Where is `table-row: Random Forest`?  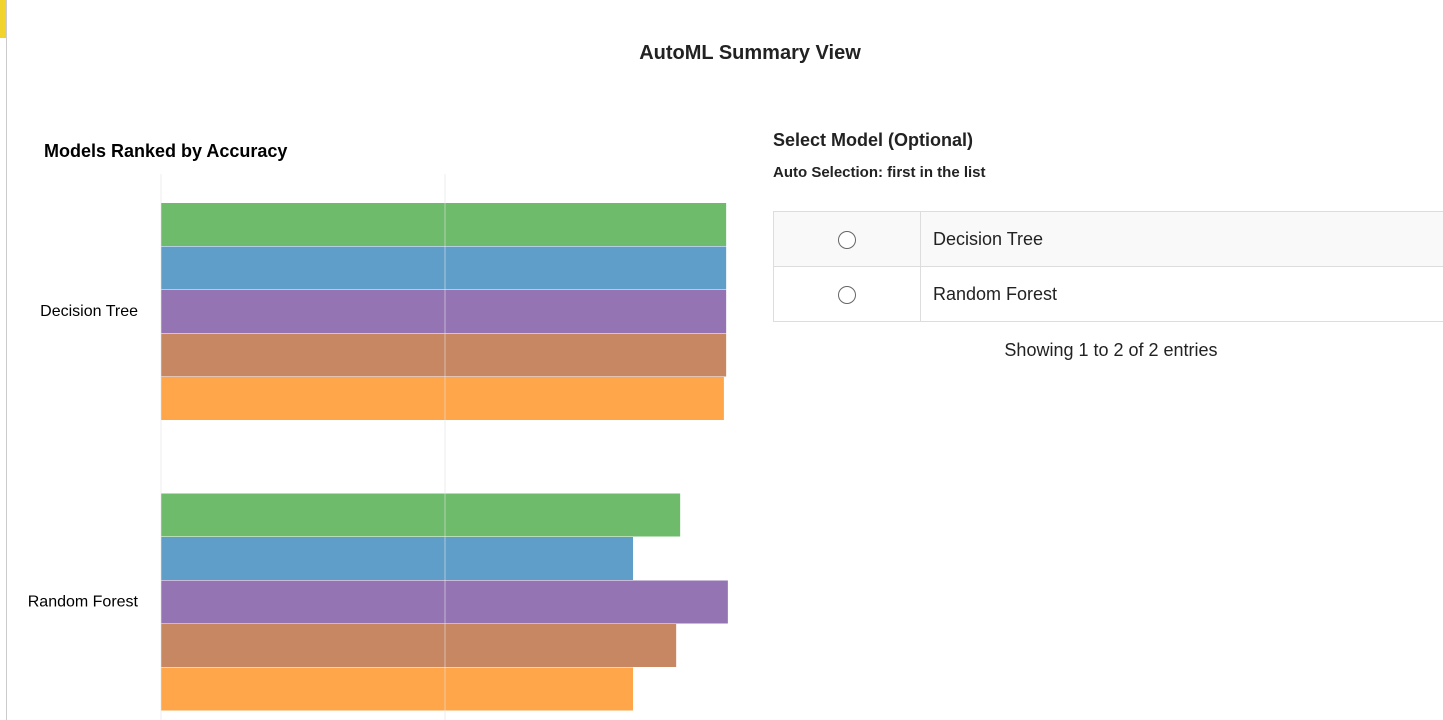 table-row: Random Forest is located at coordinates (1108, 294).